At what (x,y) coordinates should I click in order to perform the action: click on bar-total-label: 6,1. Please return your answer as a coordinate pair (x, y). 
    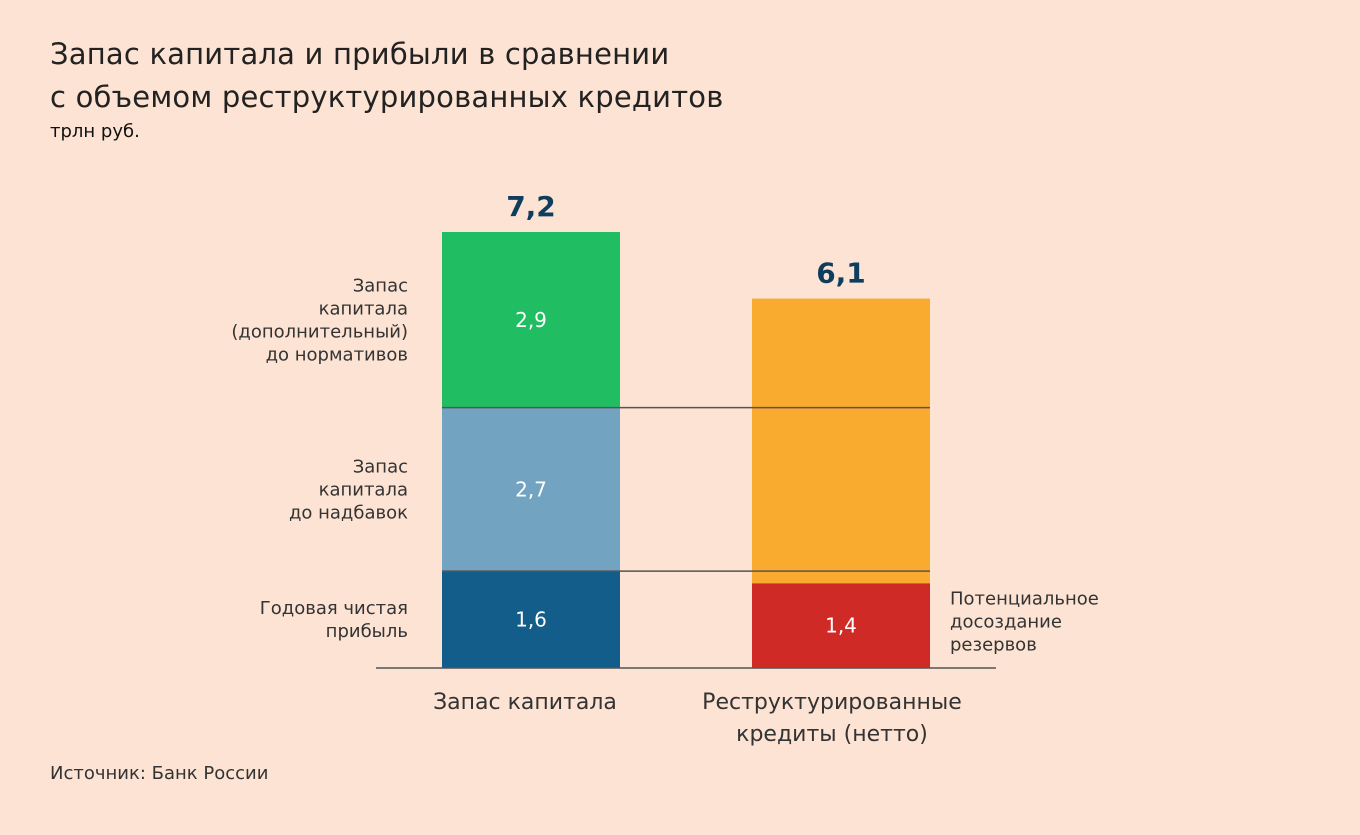
    Looking at the image, I should click on (841, 273).